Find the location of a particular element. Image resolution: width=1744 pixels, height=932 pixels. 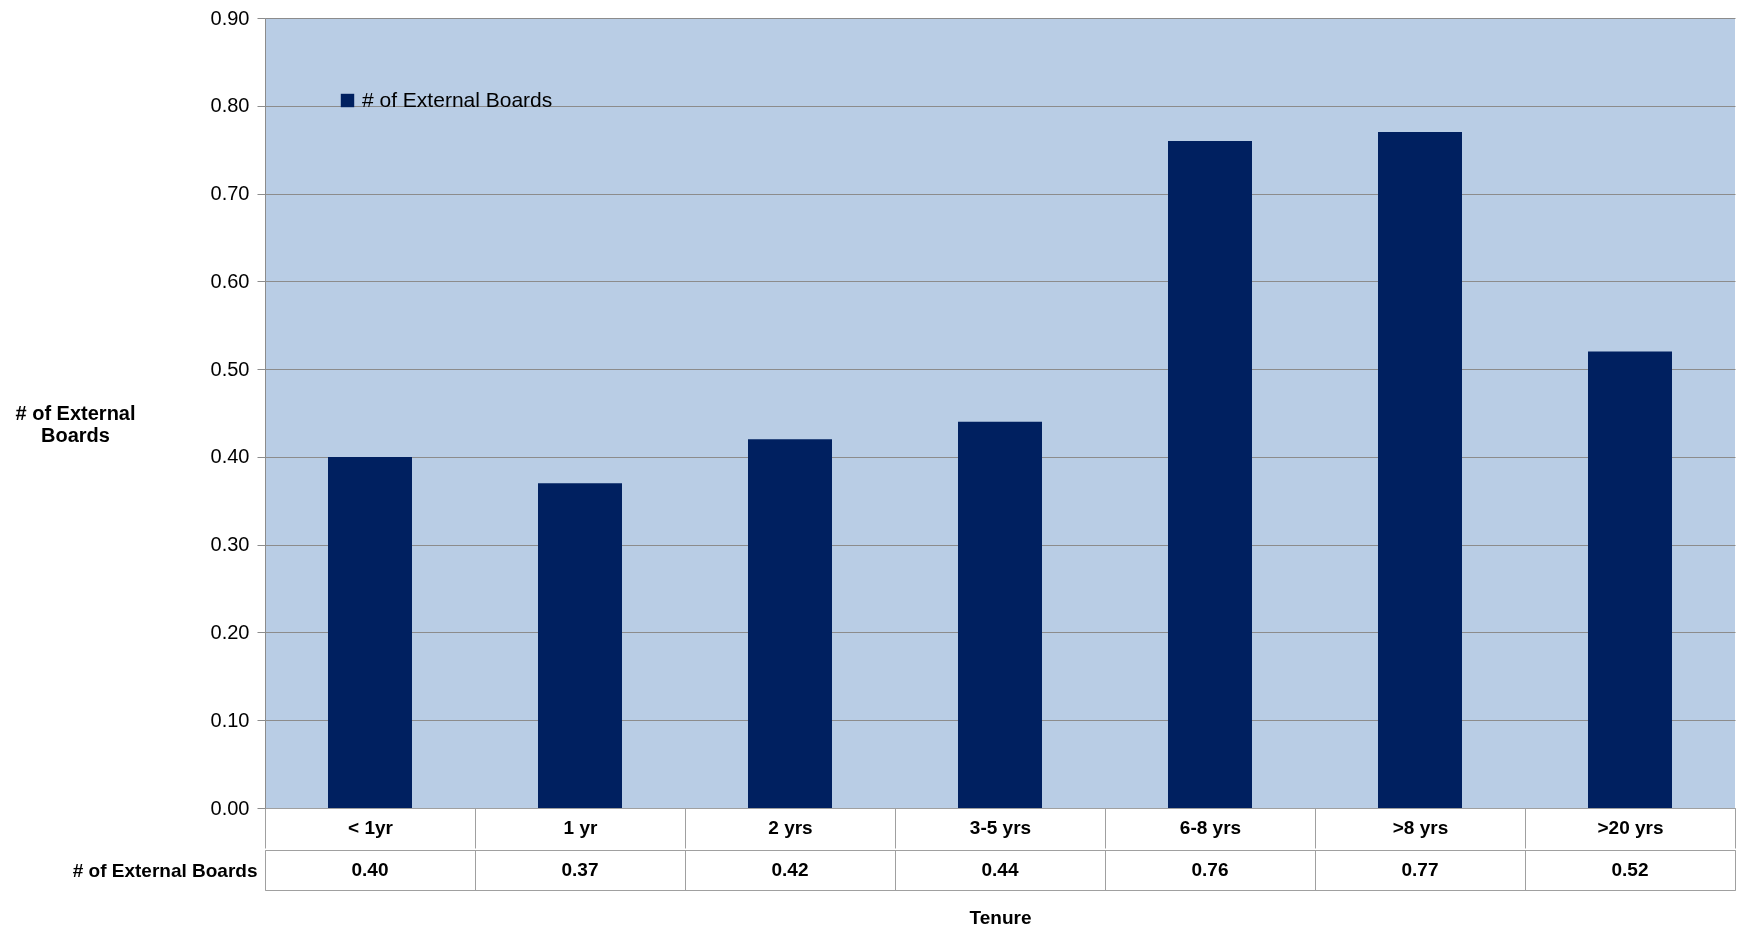

x-tick-label: >8 yrs is located at coordinates (1420, 827).